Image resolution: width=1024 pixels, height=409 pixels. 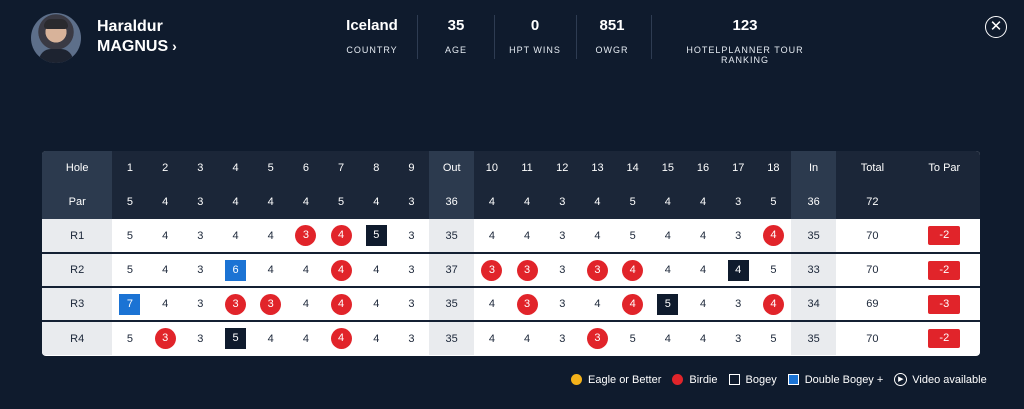 What do you see at coordinates (773, 168) in the screenshot?
I see `column-header: 18` at bounding box center [773, 168].